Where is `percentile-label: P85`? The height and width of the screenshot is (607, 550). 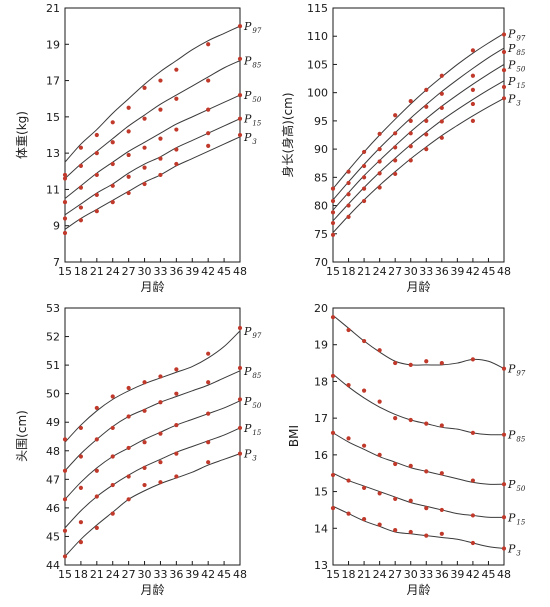 percentile-label: P85 is located at coordinates (252, 62).